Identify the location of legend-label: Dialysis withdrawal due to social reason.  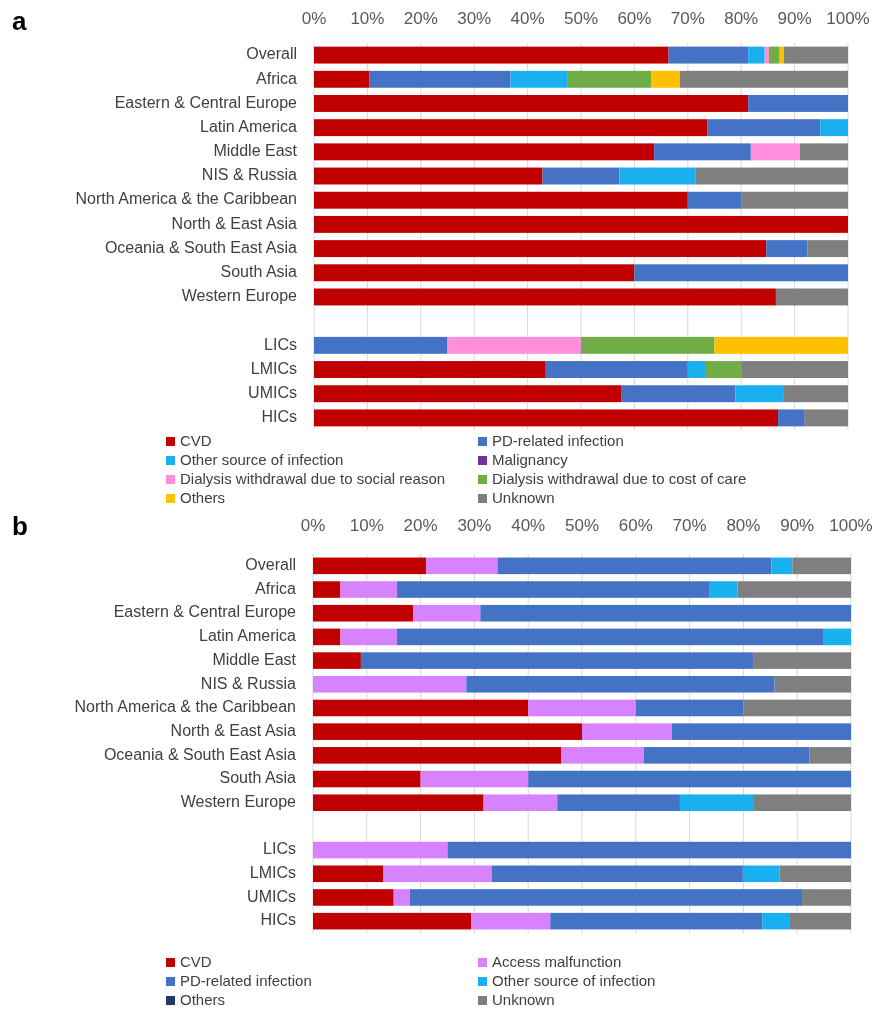
(313, 478).